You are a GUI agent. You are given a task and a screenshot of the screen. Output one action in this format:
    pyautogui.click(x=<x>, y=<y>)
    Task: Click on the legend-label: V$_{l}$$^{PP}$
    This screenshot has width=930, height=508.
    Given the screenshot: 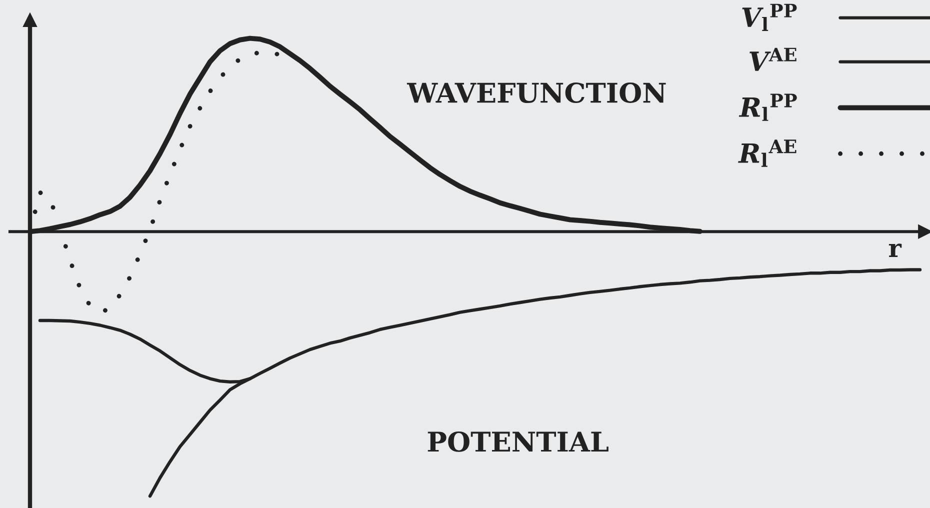 What is the action you would take?
    pyautogui.click(x=769, y=17)
    